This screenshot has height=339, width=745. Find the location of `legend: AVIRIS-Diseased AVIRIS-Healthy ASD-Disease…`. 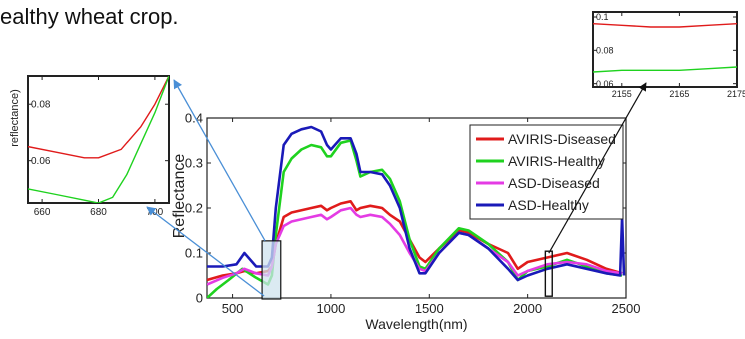

legend: AVIRIS-Diseased AVIRIS-Healthy ASD-Disease… is located at coordinates (546, 172).